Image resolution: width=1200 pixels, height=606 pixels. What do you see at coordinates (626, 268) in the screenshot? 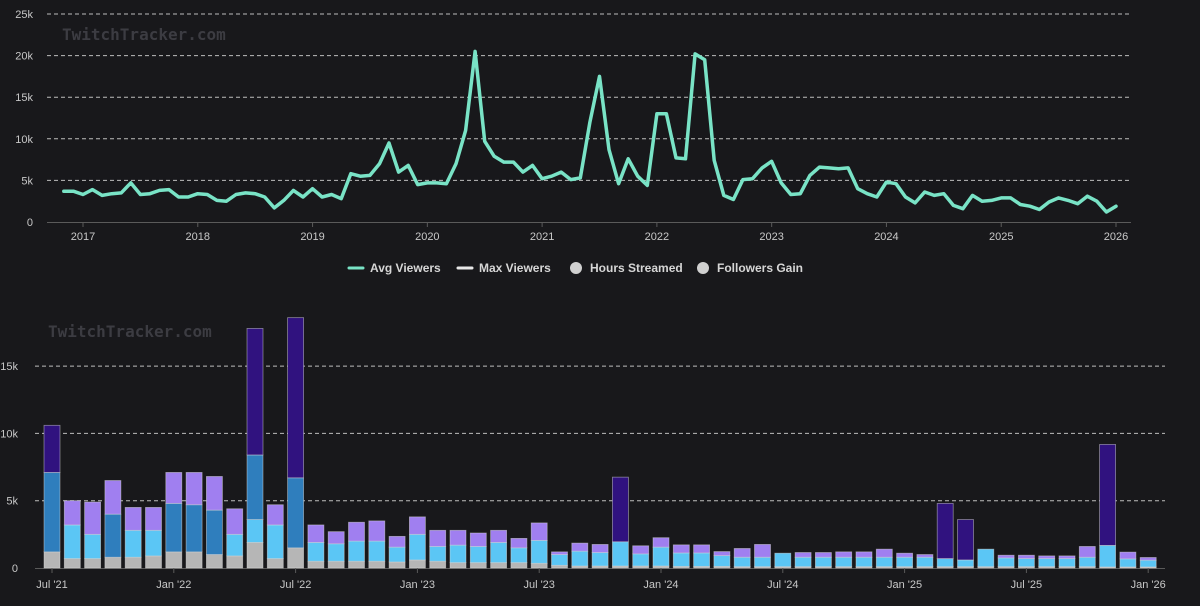
I see `legend-hours-streamed: Hours Streamed` at bounding box center [626, 268].